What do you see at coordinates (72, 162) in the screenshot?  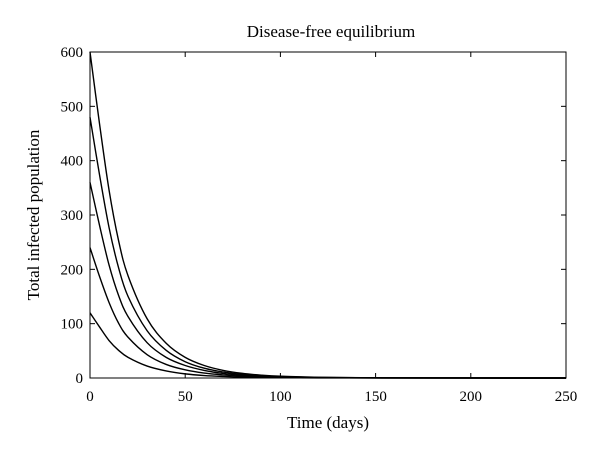 I see `y-tick-label: 400` at bounding box center [72, 162].